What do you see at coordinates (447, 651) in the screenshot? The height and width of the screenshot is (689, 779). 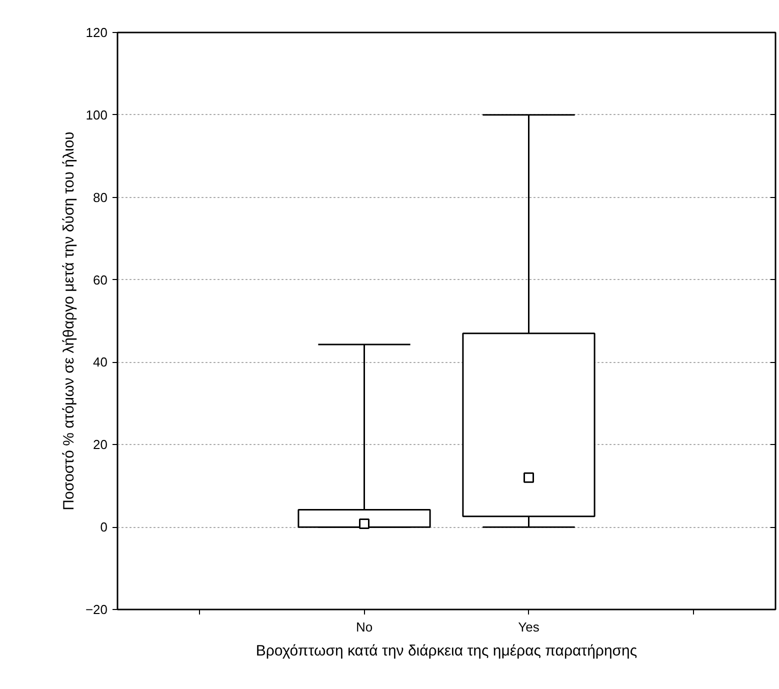 I see `x-axis-title: Βροχόπτωση κατά την διάρκεια της ημέρας παρατήρησης` at bounding box center [447, 651].